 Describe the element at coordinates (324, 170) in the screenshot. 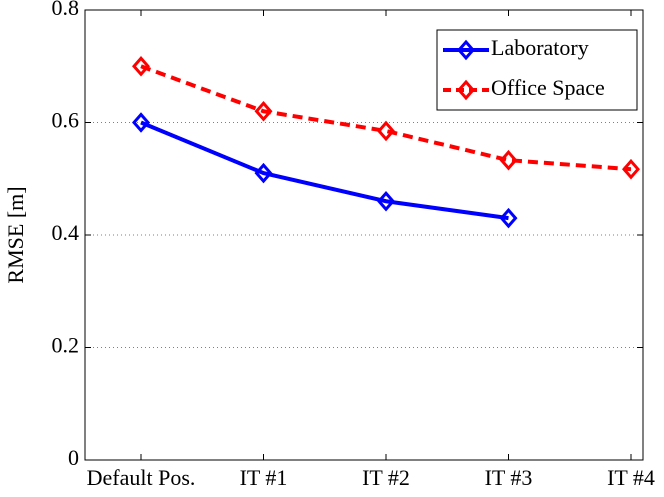

I see `series-line` at that location.